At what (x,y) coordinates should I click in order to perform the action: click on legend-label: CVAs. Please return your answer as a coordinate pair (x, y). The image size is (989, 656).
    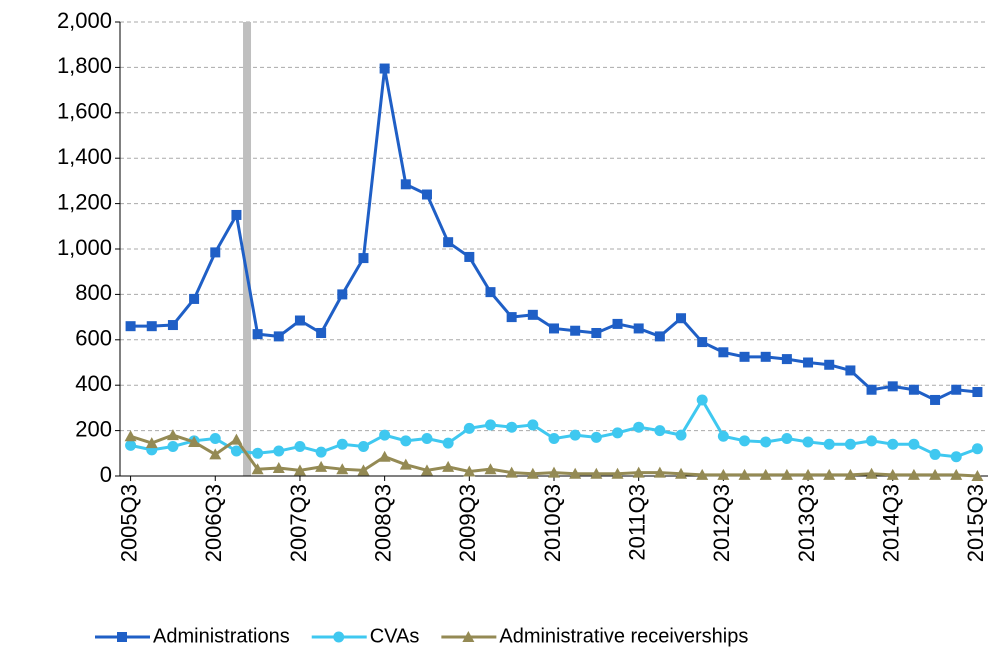
    Looking at the image, I should click on (395, 636).